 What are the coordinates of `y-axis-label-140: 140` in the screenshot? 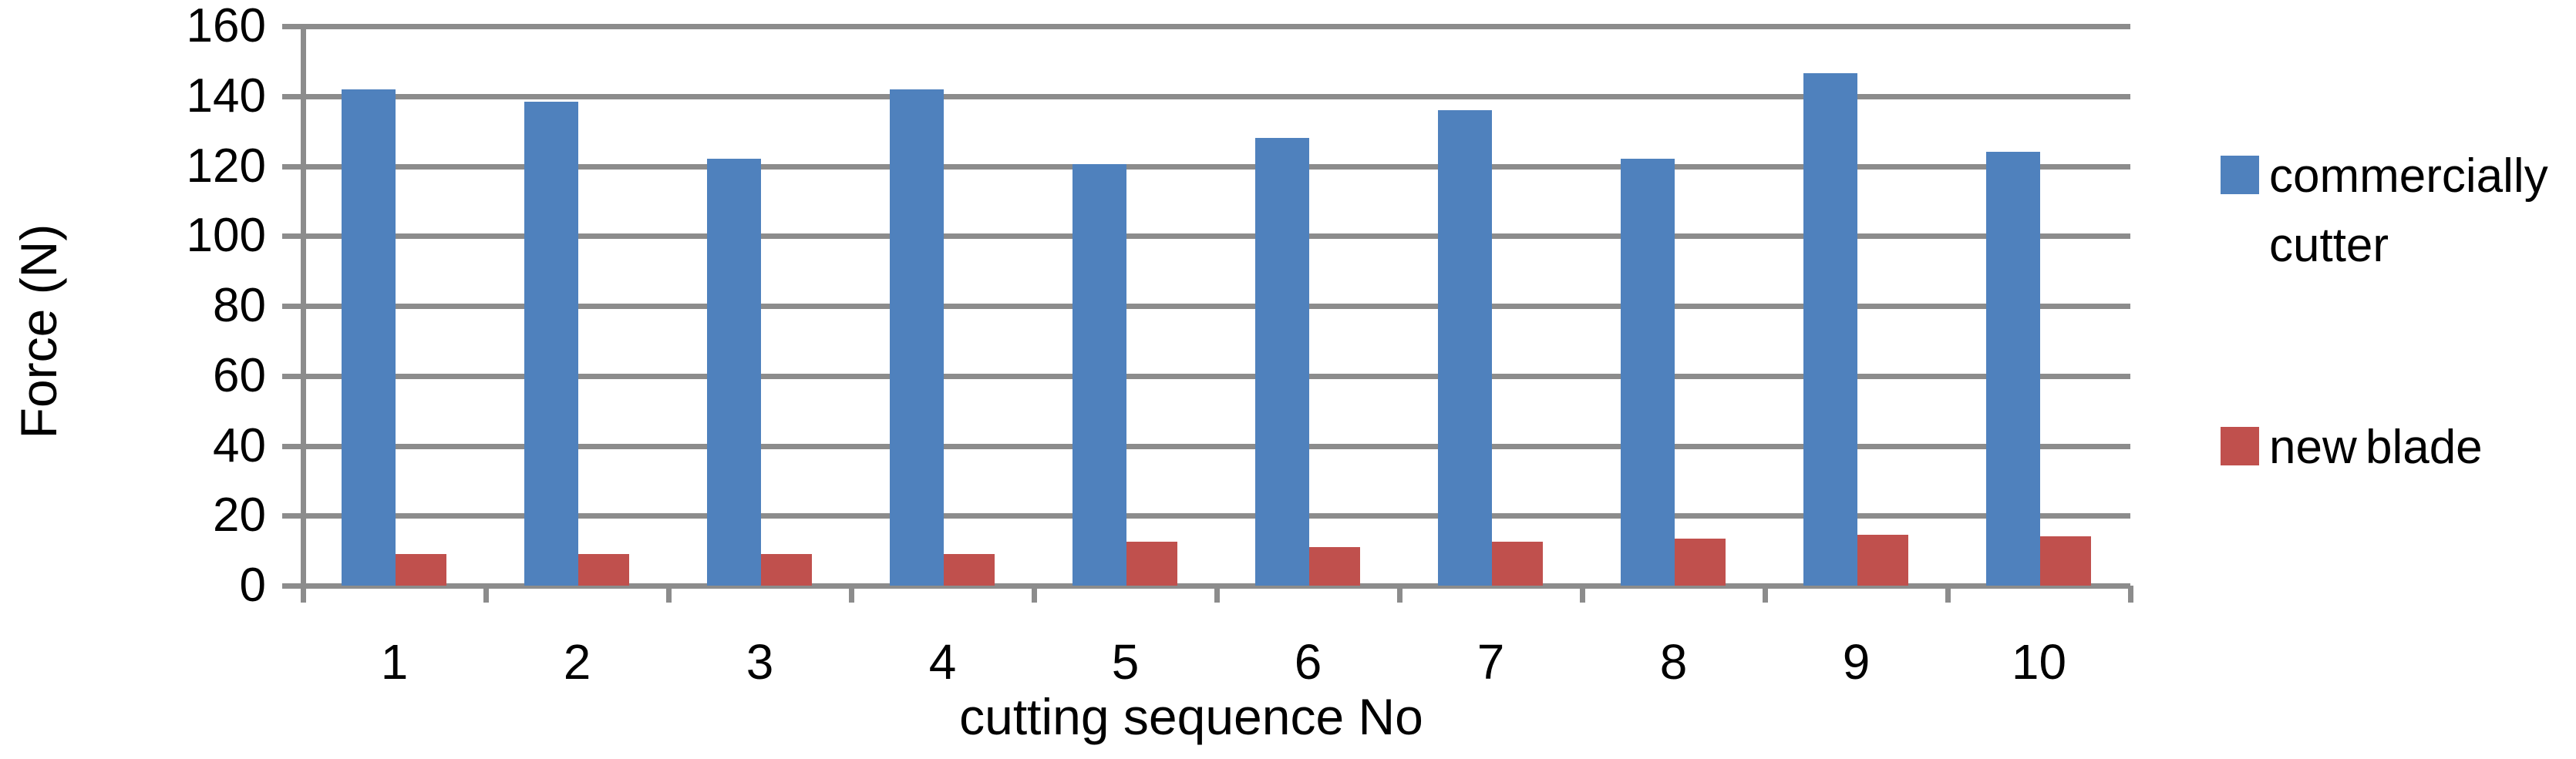 It's located at (226, 96).